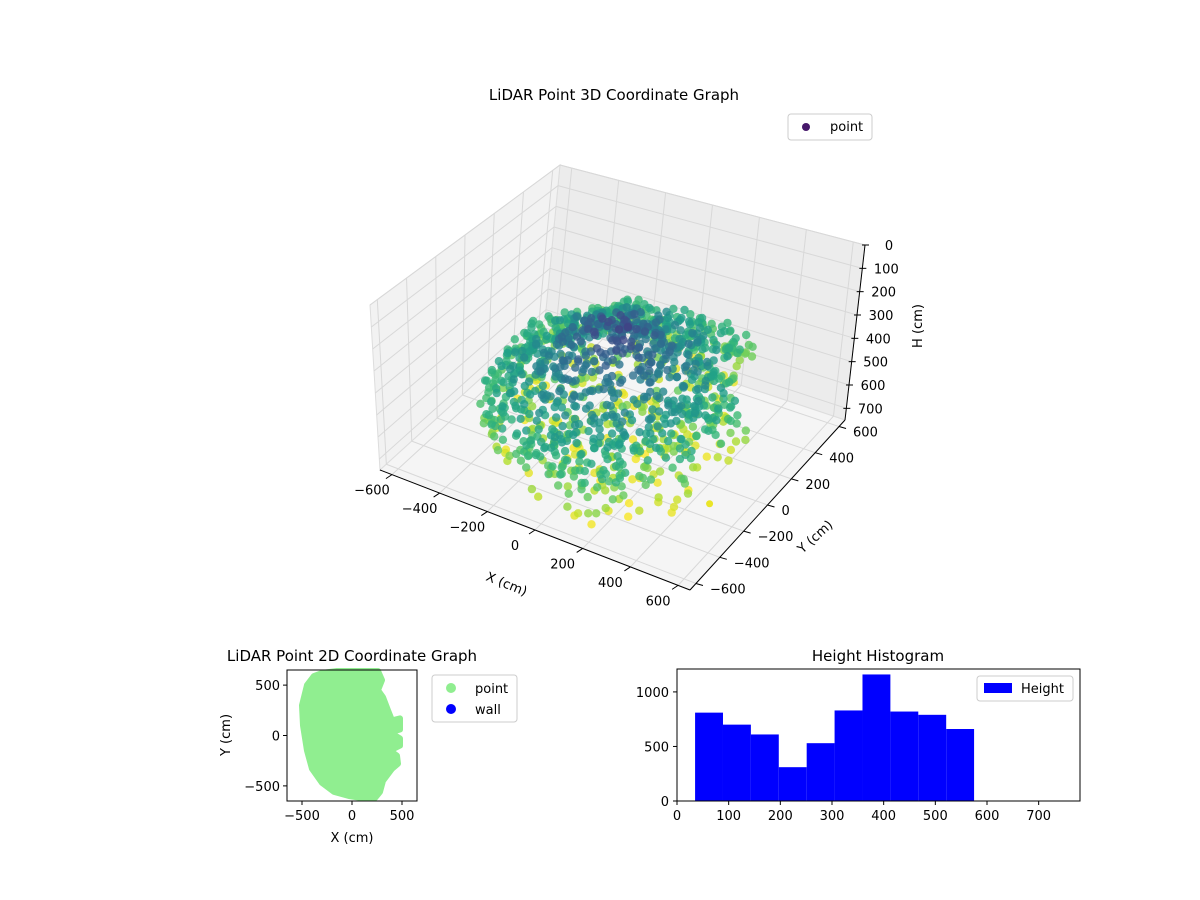 Image resolution: width=1200 pixels, height=900 pixels. What do you see at coordinates (918, 326) in the screenshot?
I see `z-axis-label-3d: H (cm)` at bounding box center [918, 326].